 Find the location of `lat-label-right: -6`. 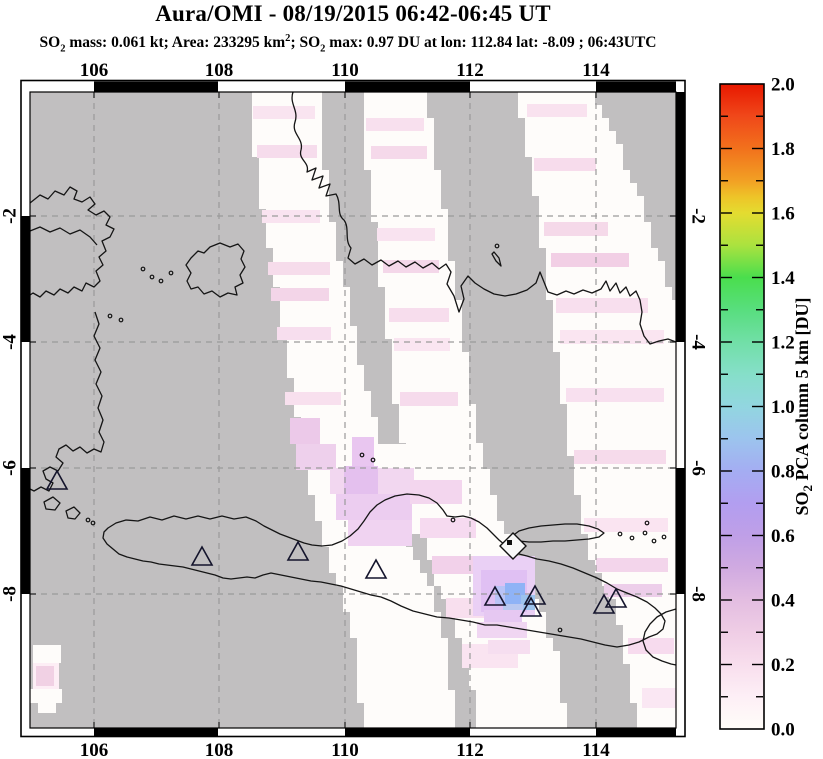

lat-label-right: -6 is located at coordinates (698, 468).